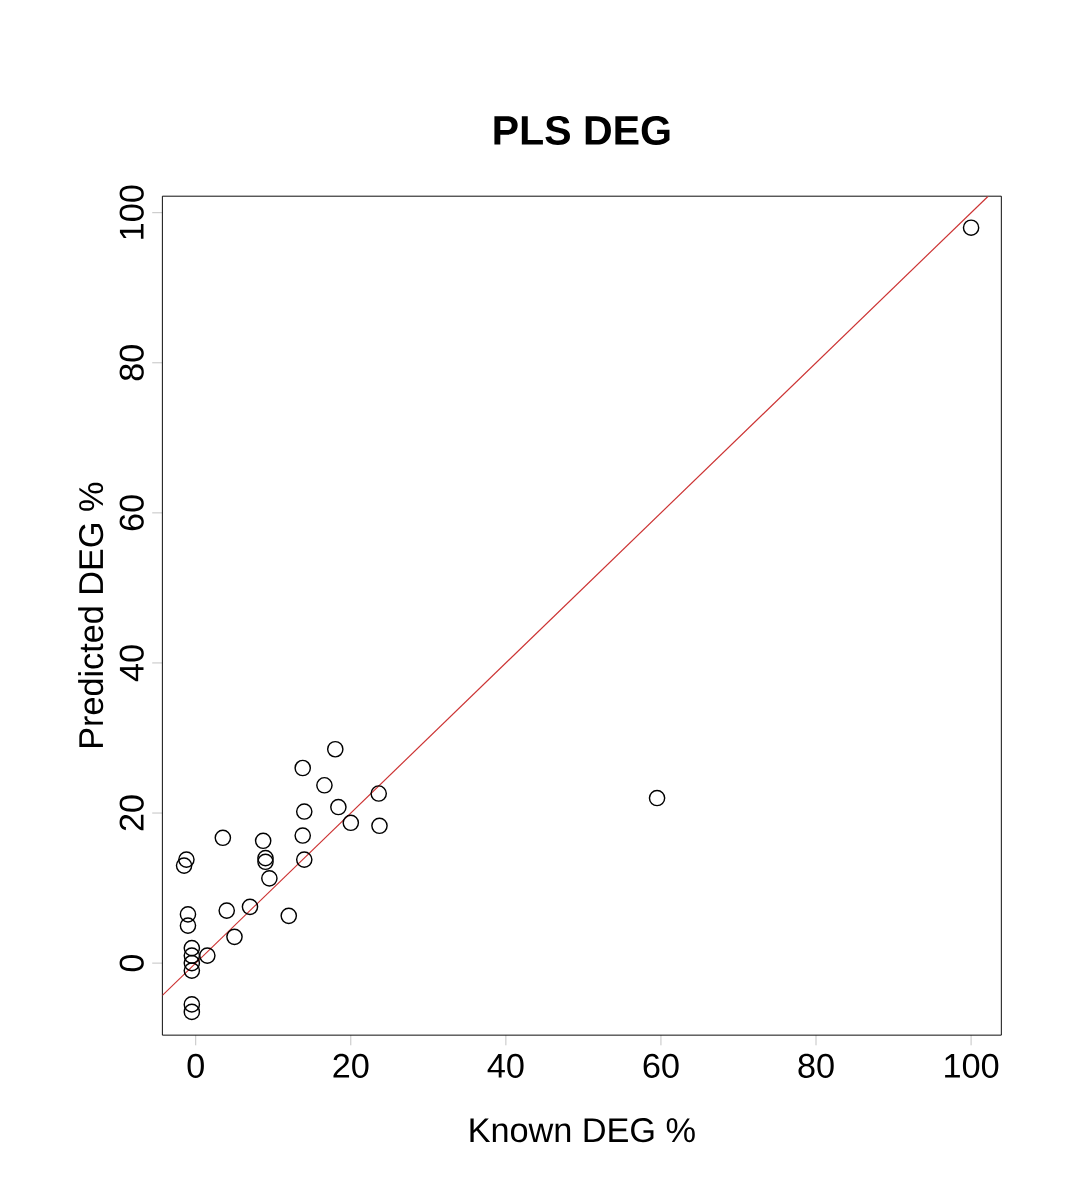  I want to click on y-tick-label: 40, so click(132, 663).